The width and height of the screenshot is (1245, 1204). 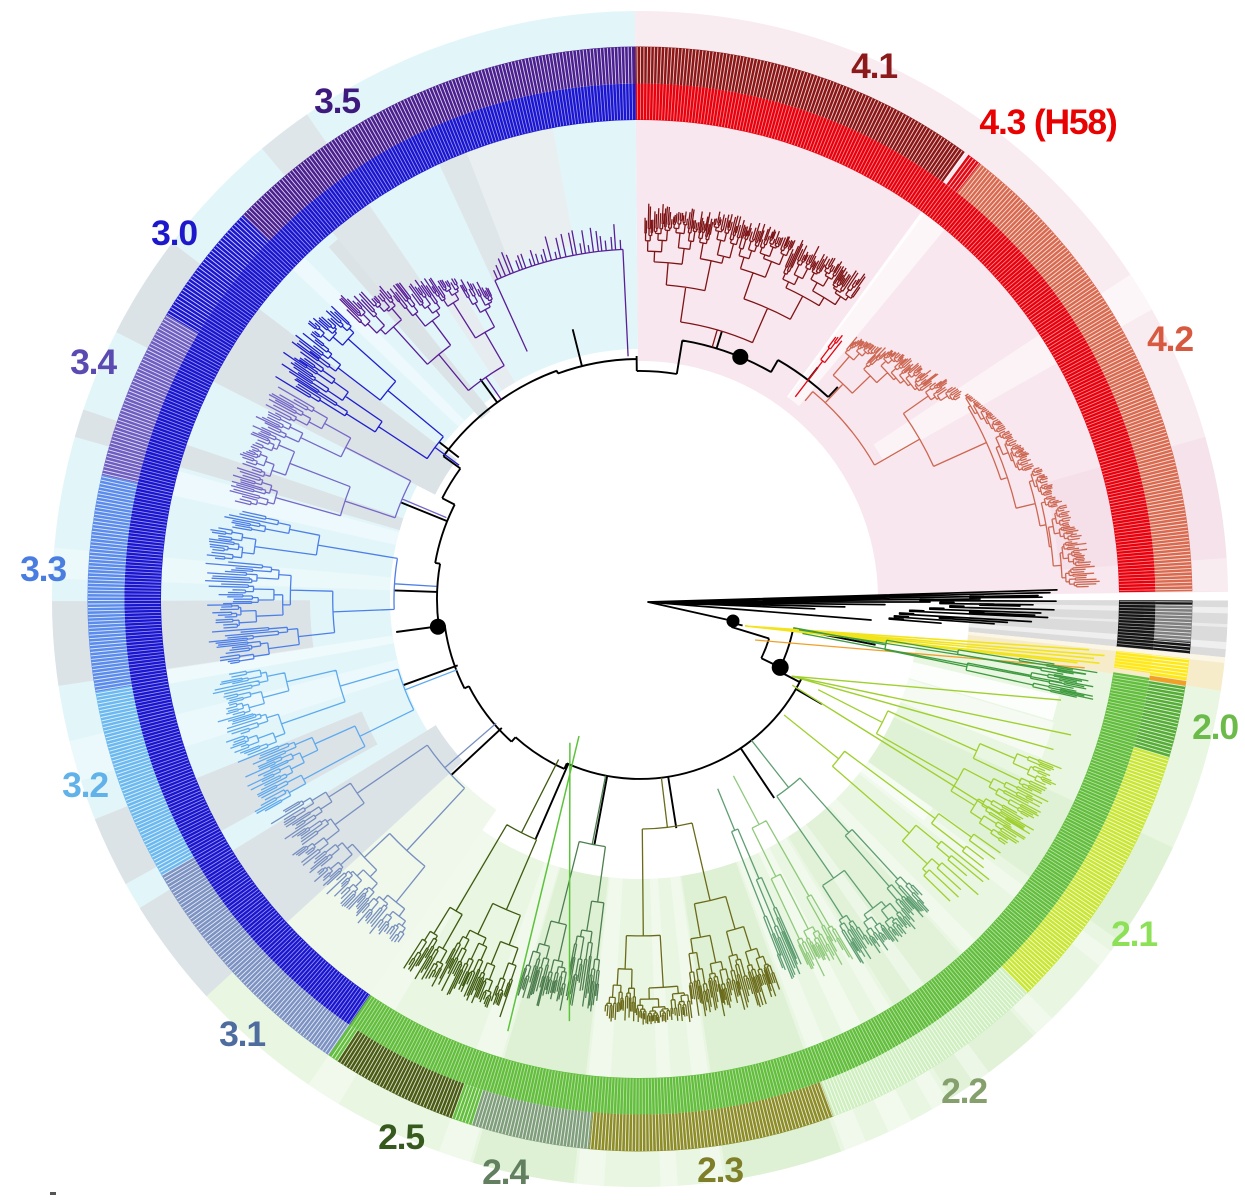 I want to click on svg-text: 4.3 (H58), so click(x=1048, y=122).